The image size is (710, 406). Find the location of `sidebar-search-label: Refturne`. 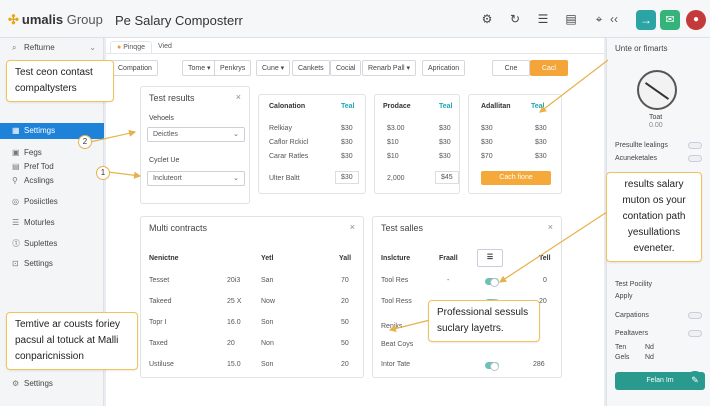

sidebar-search-label: Refturne is located at coordinates (39, 47).